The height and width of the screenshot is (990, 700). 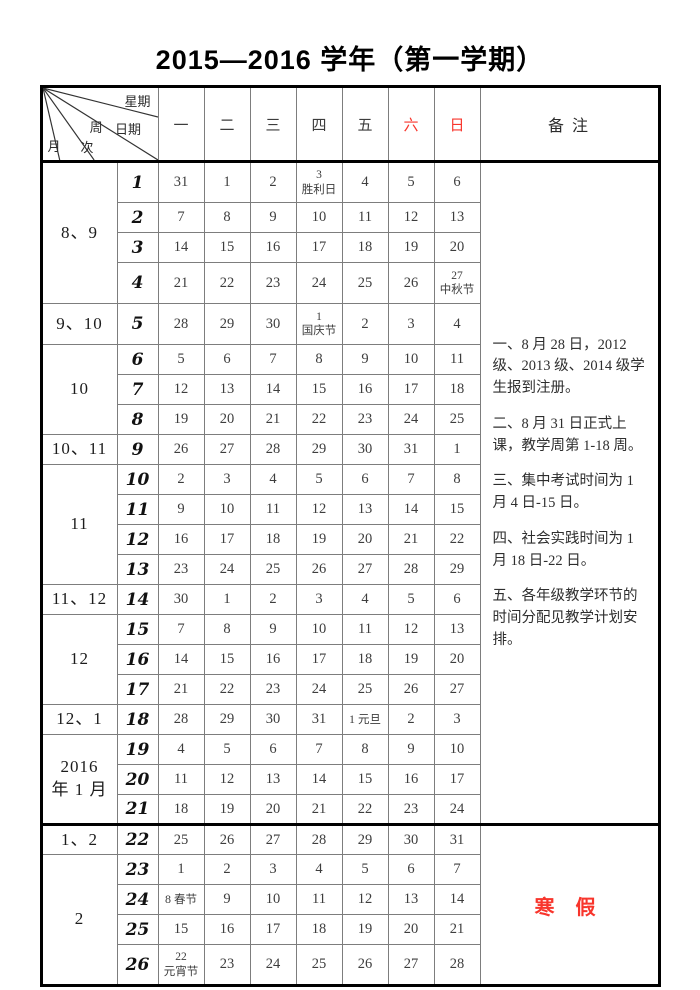 What do you see at coordinates (319, 316) in the screenshot?
I see `date-number: 1` at bounding box center [319, 316].